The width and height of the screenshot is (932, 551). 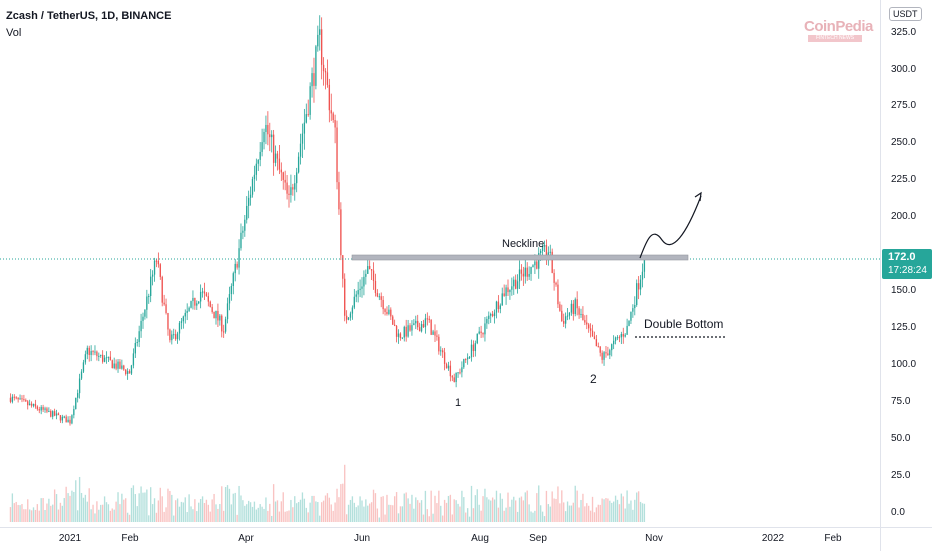 What do you see at coordinates (905, 14) in the screenshot?
I see `currency-button: USDT` at bounding box center [905, 14].